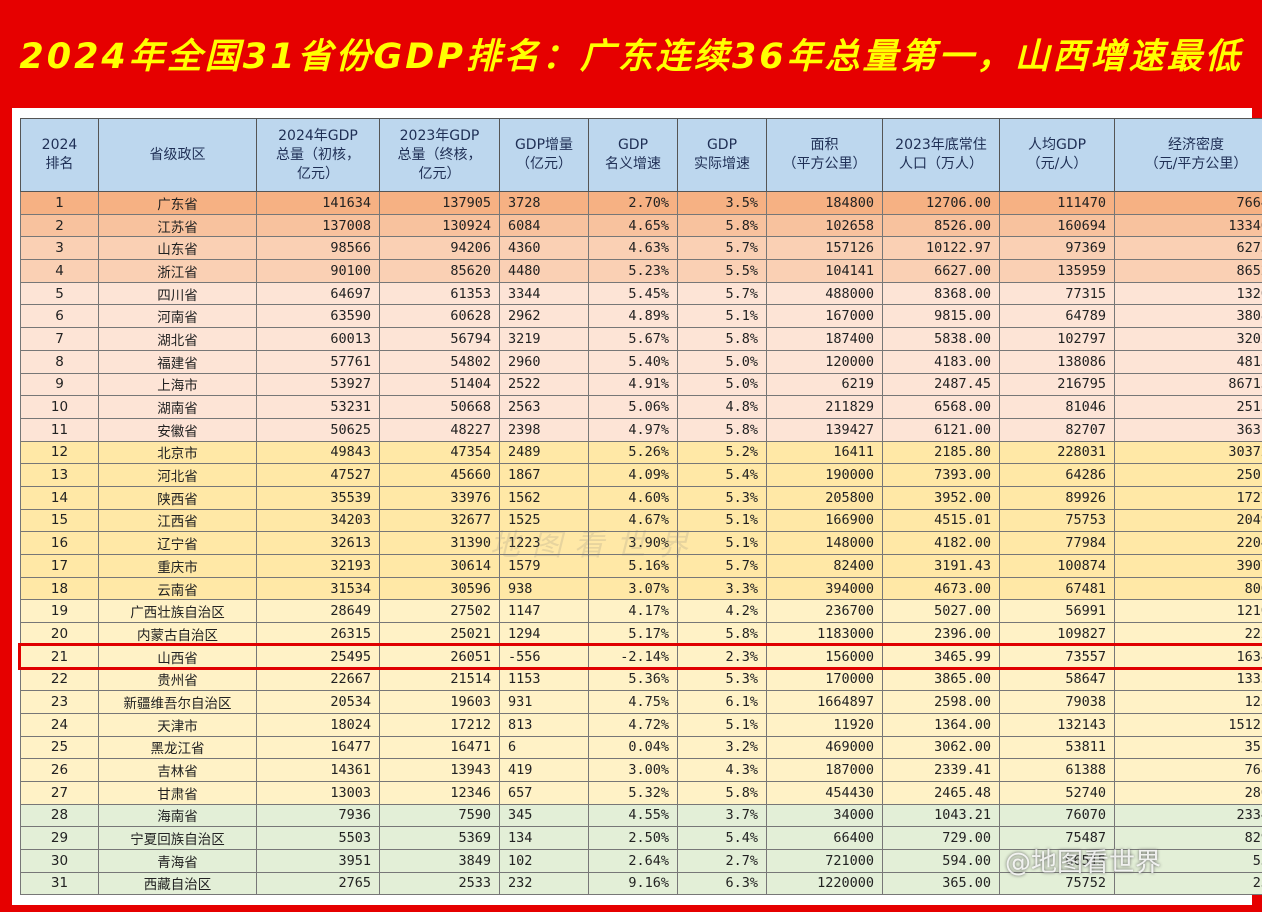  What do you see at coordinates (544, 883) in the screenshot?
I see `cell: 232` at bounding box center [544, 883].